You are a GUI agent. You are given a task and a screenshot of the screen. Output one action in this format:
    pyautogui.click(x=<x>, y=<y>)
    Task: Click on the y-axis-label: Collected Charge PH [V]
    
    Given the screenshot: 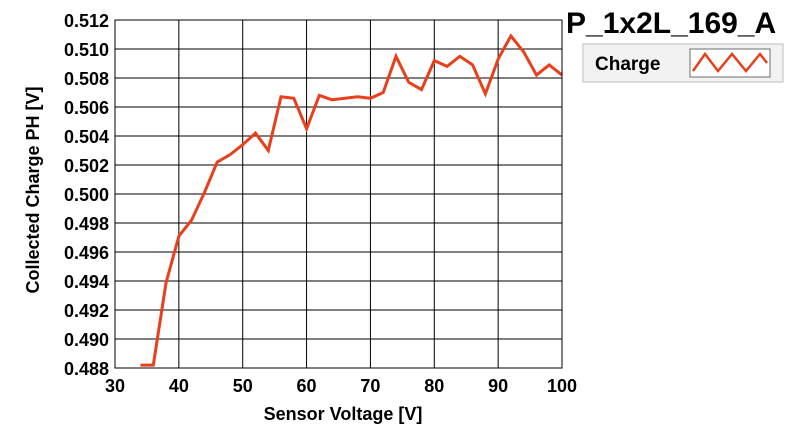 What is the action you would take?
    pyautogui.click(x=33, y=189)
    